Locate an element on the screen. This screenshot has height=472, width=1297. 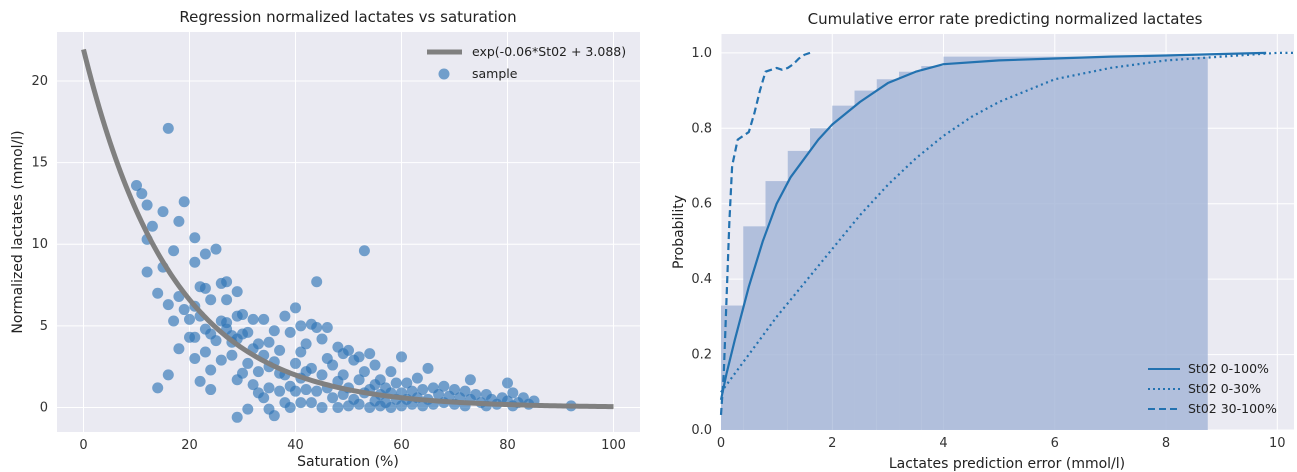
x-tick-label: 10 is located at coordinates (1277, 443).